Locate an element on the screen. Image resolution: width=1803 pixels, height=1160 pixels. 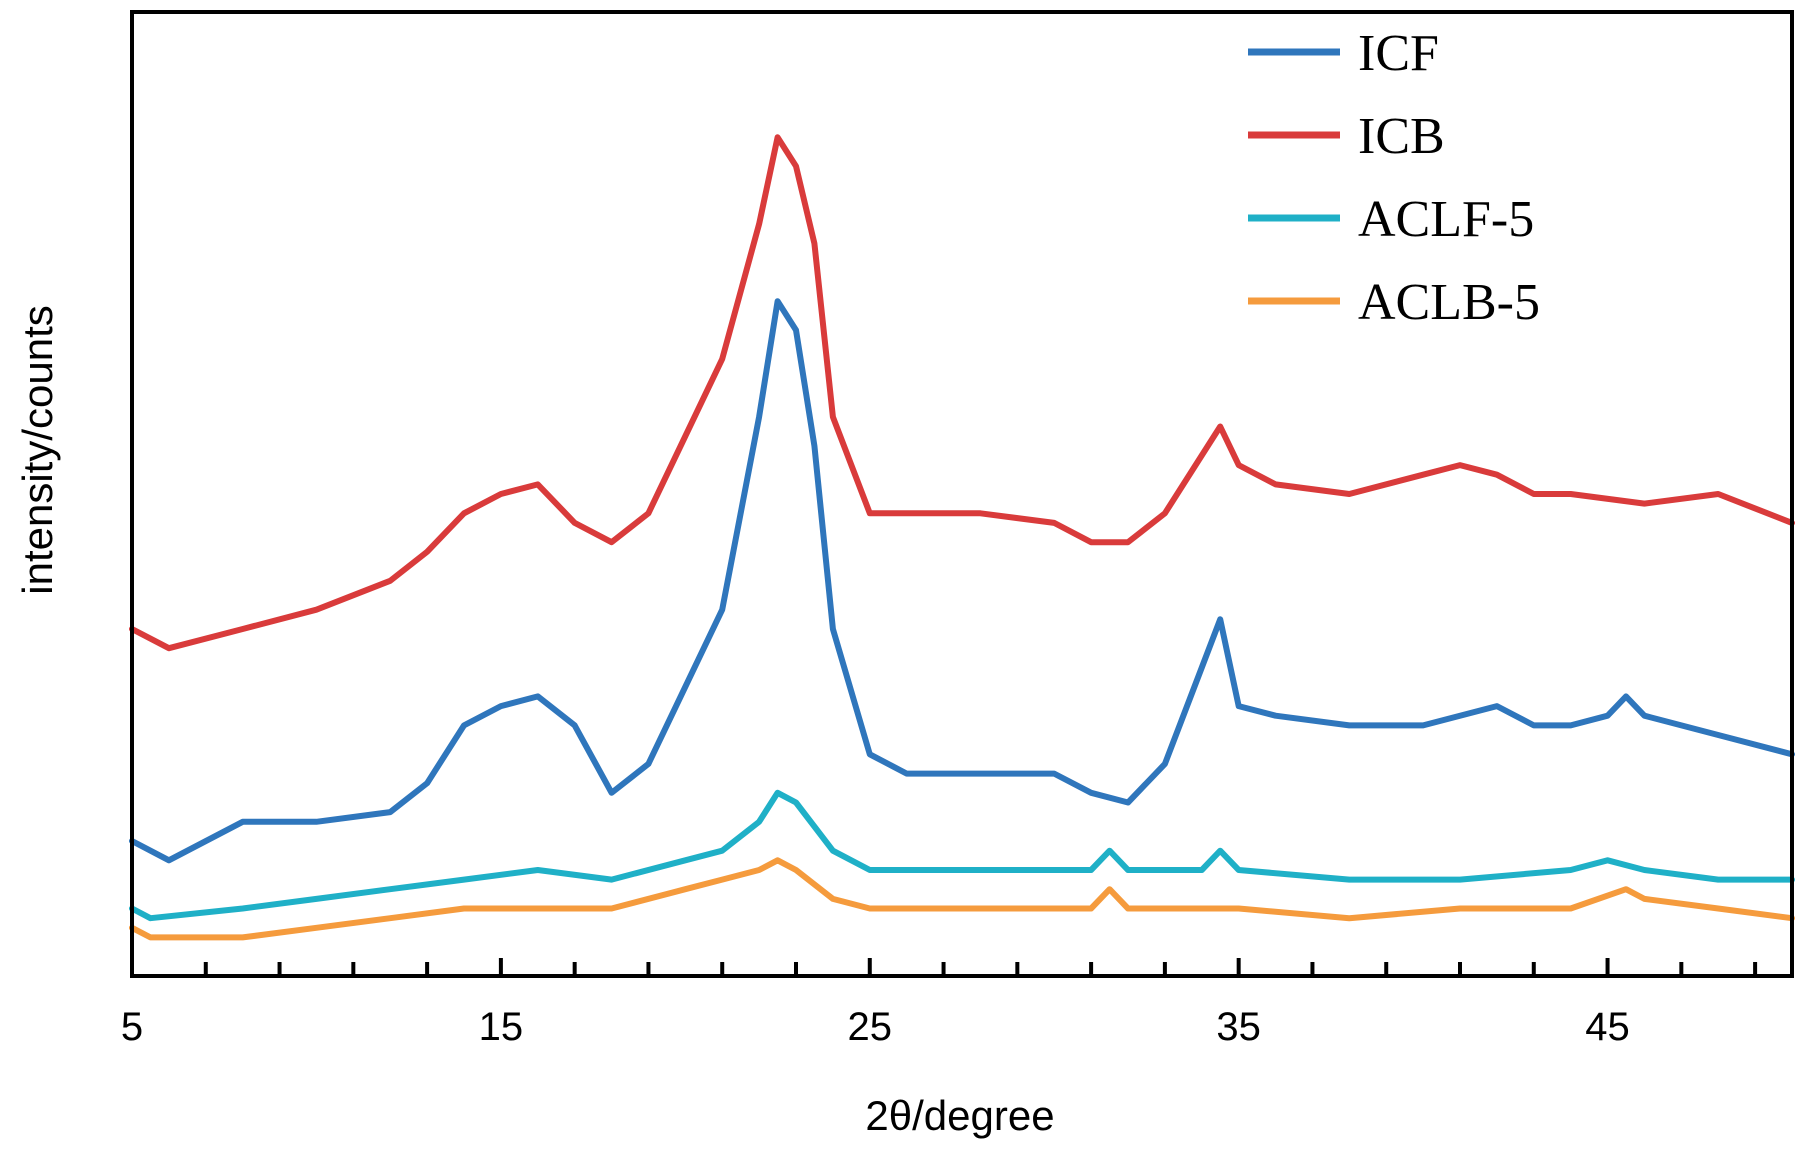
legend-label-aclb-5: ACLB-5 is located at coordinates (1449, 302).